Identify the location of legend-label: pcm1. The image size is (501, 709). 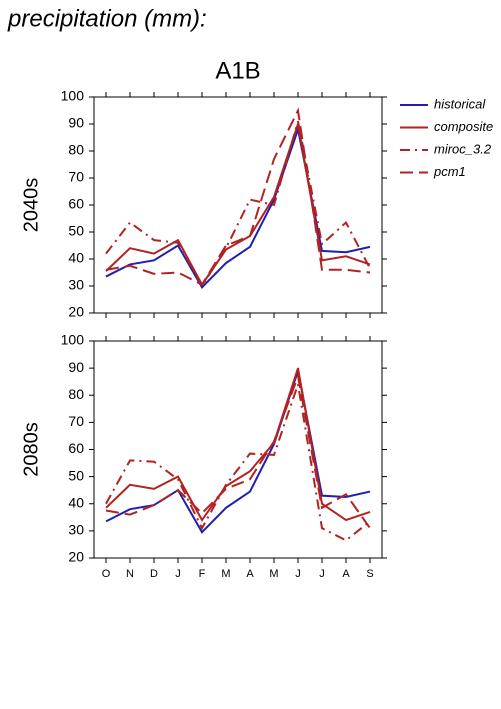
(449, 171).